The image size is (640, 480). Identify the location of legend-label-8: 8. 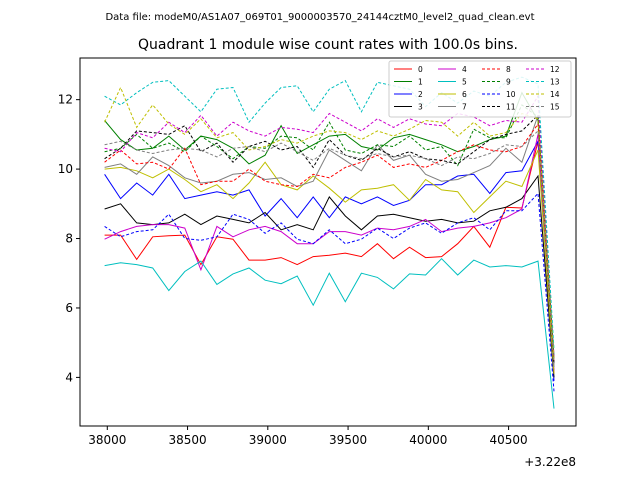
(508, 69).